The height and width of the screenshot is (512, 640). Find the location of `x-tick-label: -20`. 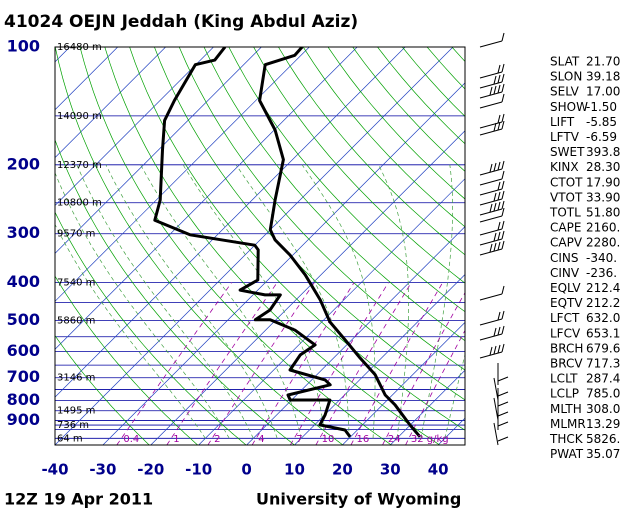

x-tick-label: -20 is located at coordinates (150, 470).